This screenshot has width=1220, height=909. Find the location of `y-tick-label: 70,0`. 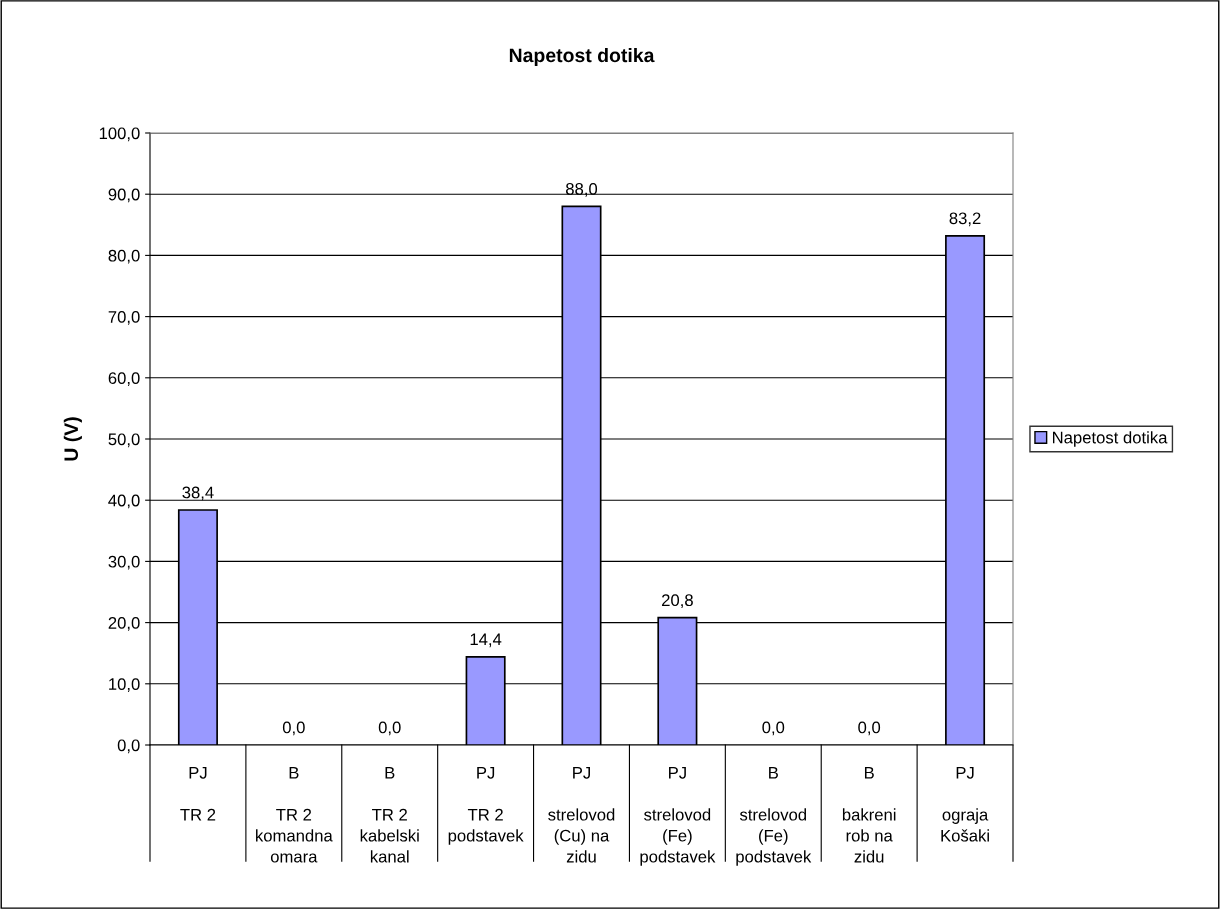

y-tick-label: 70,0 is located at coordinates (124, 318).